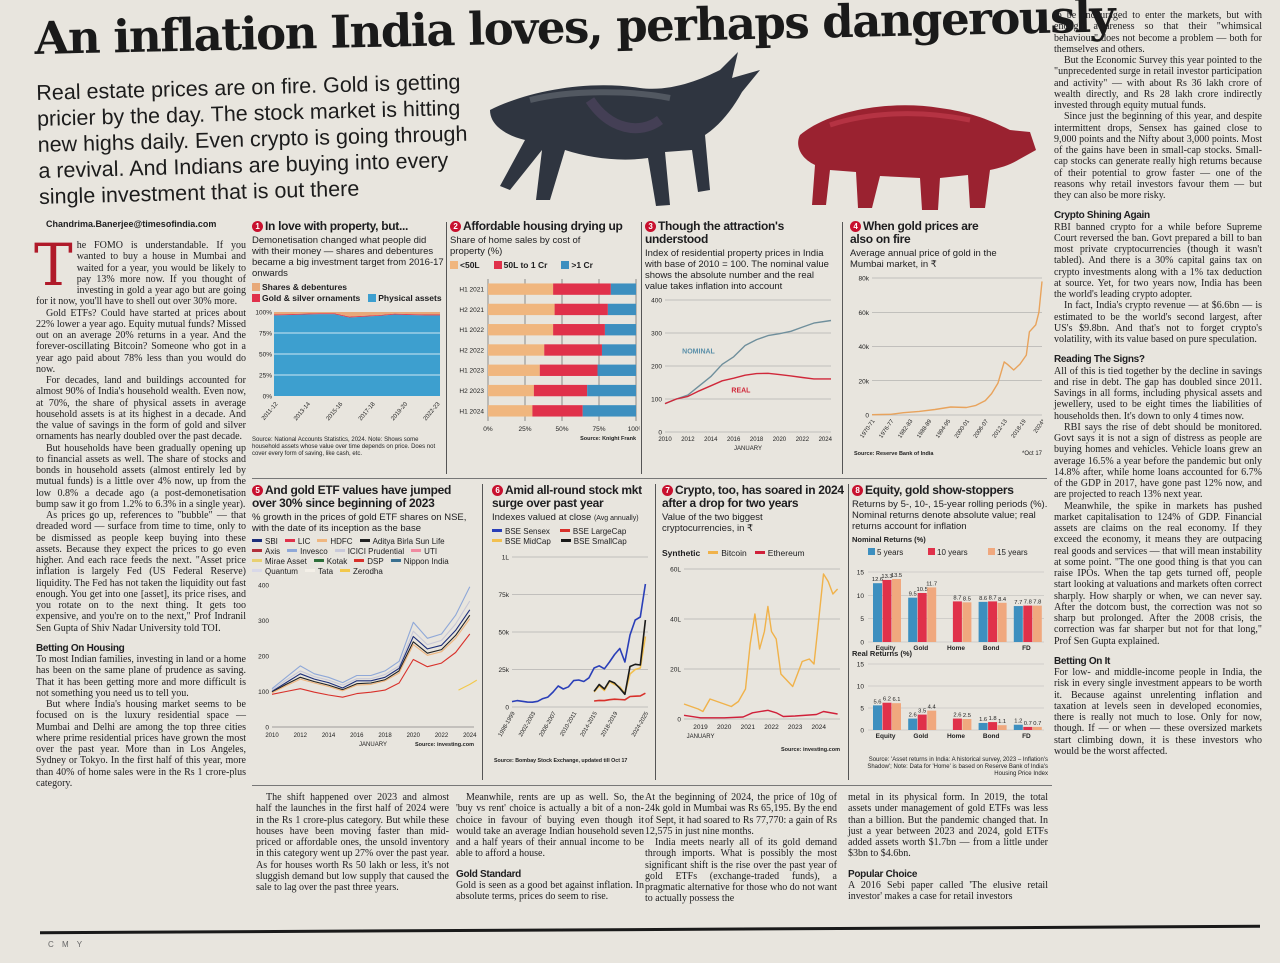 The height and width of the screenshot is (963, 1280). What do you see at coordinates (883, 874) in the screenshot?
I see `section-heading: Popular Choice` at bounding box center [883, 874].